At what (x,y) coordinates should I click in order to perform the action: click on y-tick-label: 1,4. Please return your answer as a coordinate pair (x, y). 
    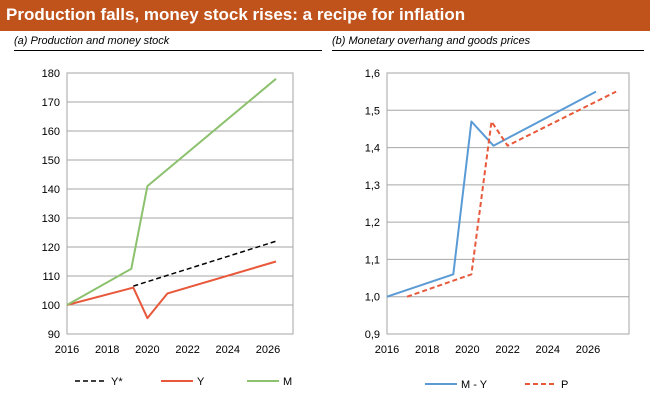
    Looking at the image, I should click on (372, 149).